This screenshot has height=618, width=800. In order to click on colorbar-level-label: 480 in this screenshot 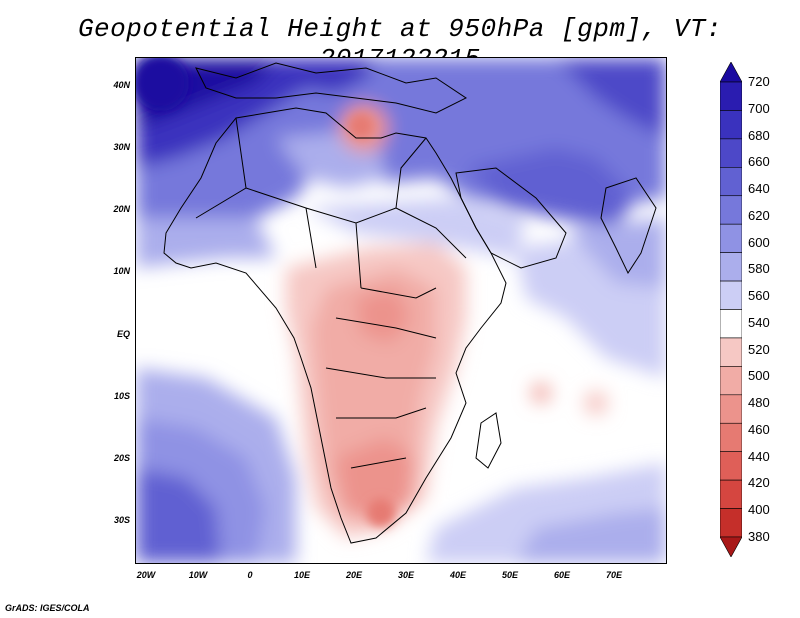, I will do `click(759, 403)`.